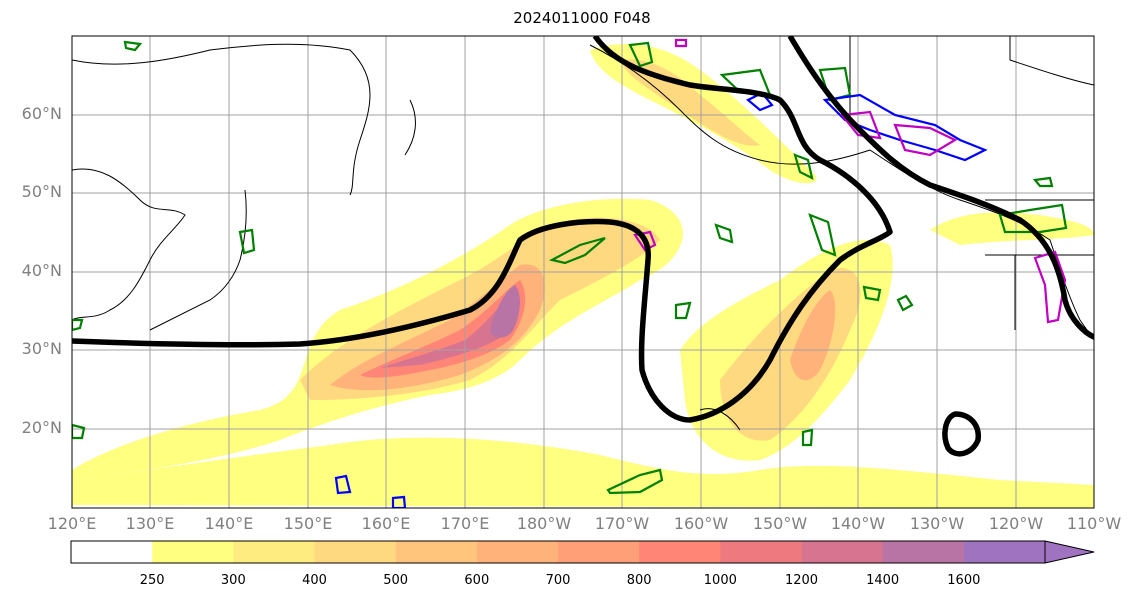 The height and width of the screenshot is (601, 1139). I want to click on colorbar-tick-label: 1000, so click(720, 580).